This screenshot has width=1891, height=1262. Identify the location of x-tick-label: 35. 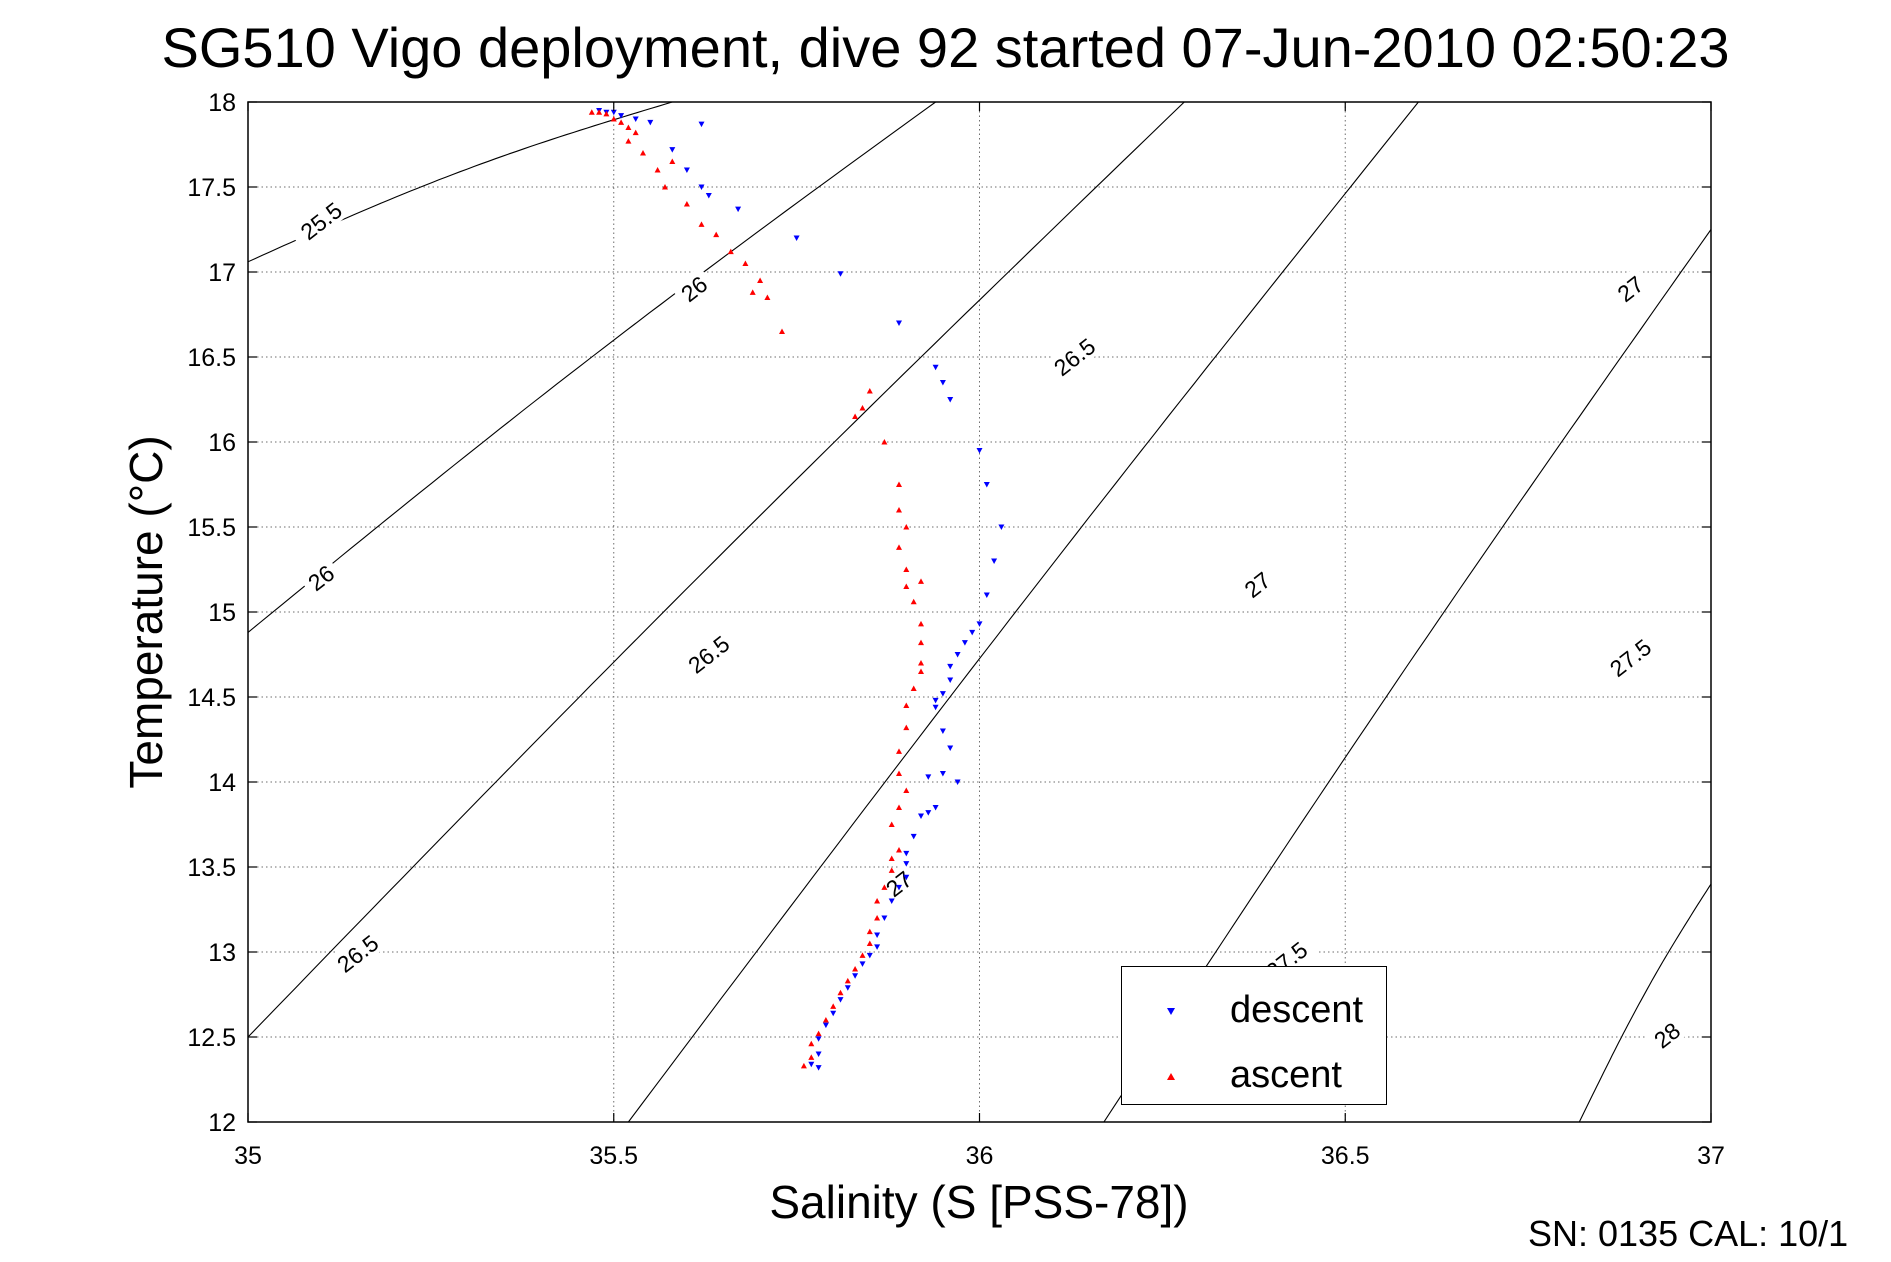
(248, 1156).